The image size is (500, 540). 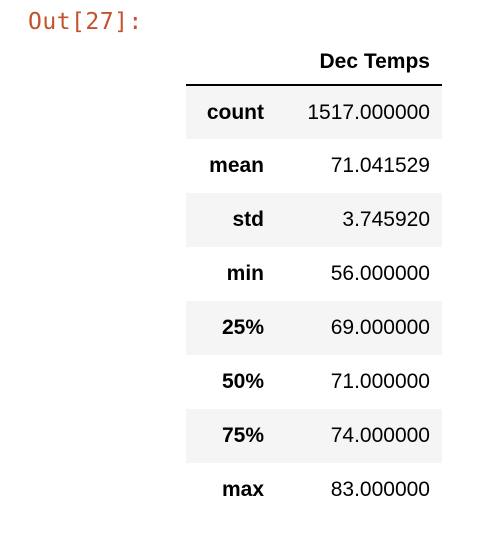 What do you see at coordinates (380, 435) in the screenshot?
I see `row-value: 74.000000` at bounding box center [380, 435].